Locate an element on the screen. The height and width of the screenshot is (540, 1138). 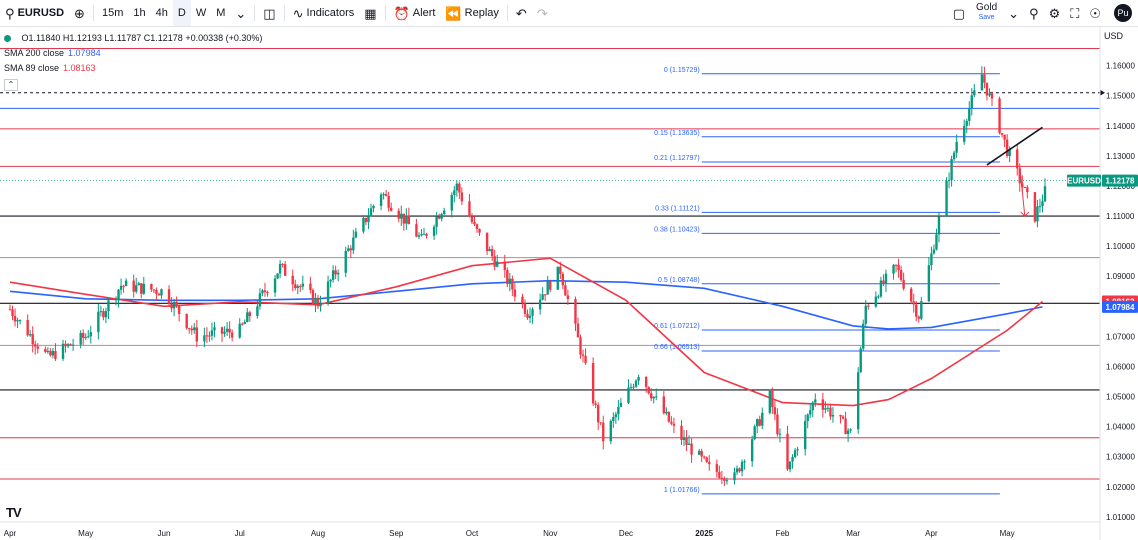
candles-icon: ◫ is located at coordinates (269, 13).